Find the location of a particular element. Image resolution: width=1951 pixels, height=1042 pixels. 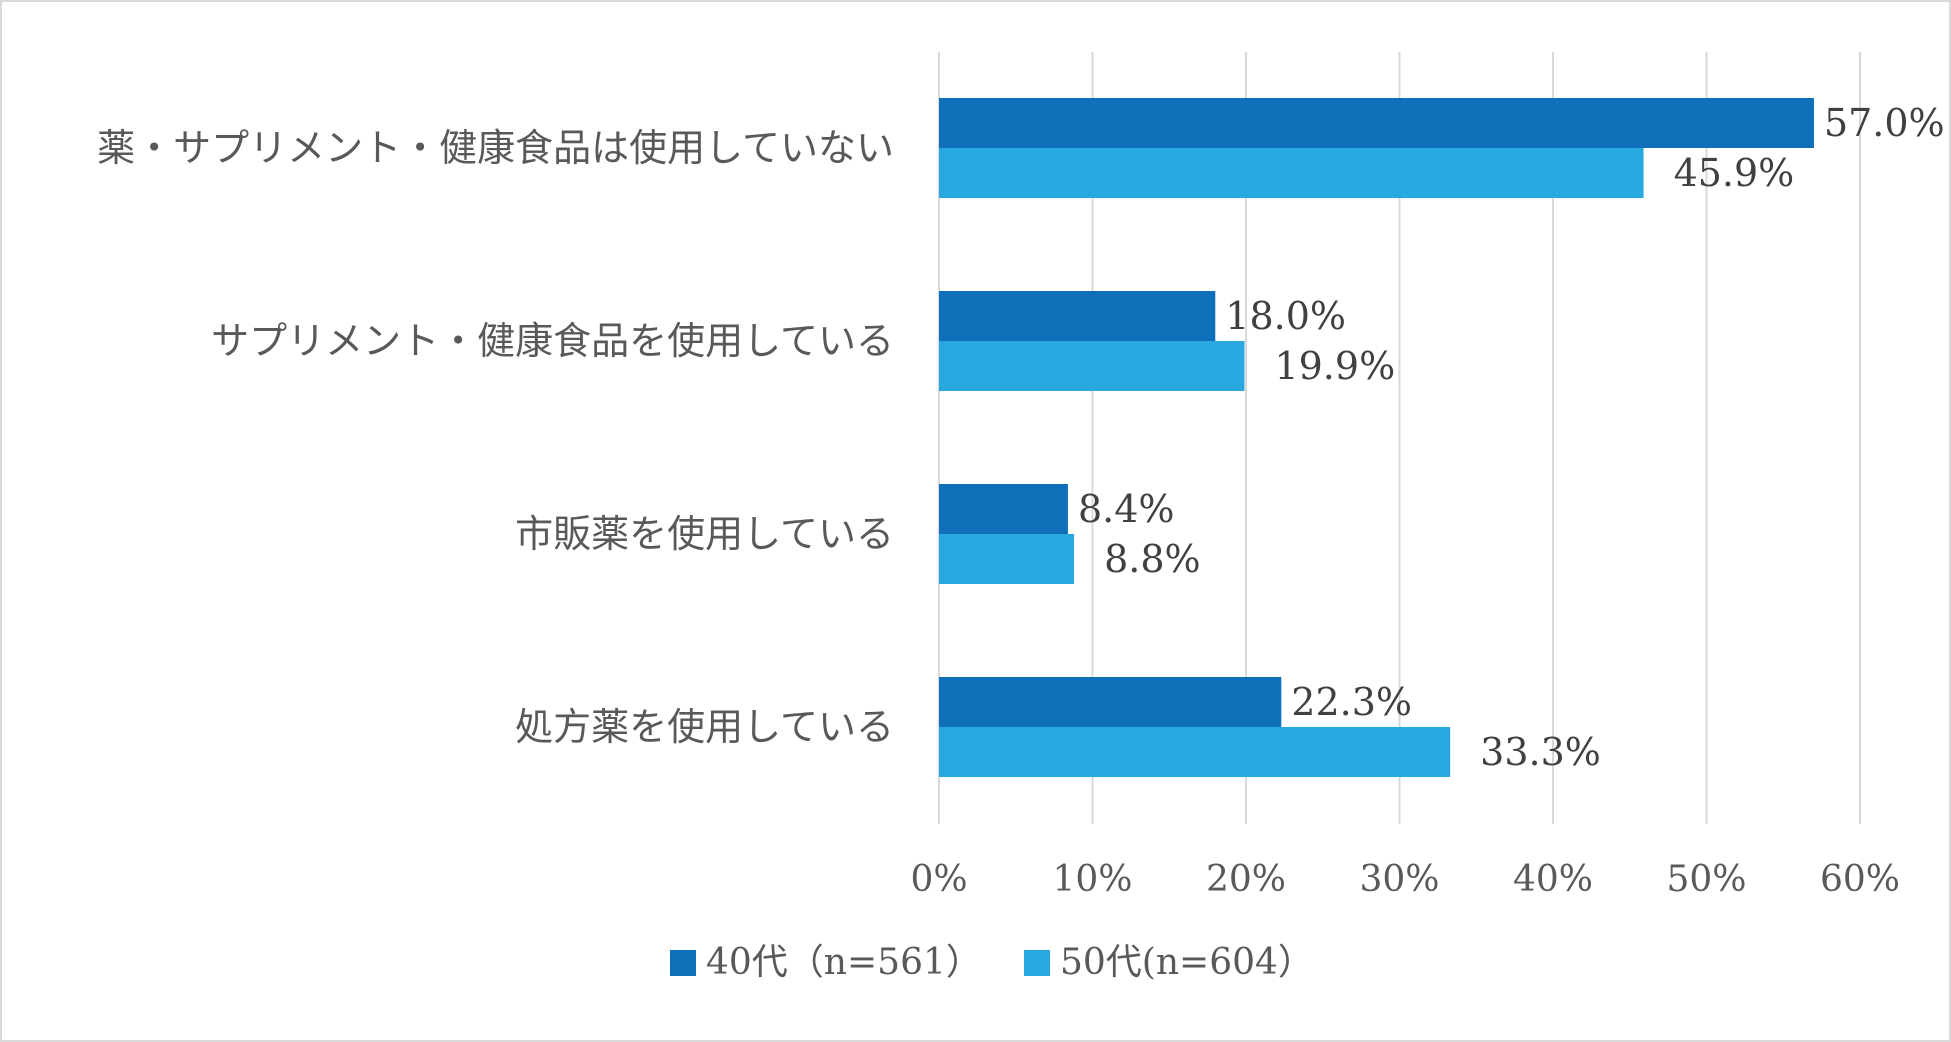

x-tick-label: 0% is located at coordinates (938, 879).